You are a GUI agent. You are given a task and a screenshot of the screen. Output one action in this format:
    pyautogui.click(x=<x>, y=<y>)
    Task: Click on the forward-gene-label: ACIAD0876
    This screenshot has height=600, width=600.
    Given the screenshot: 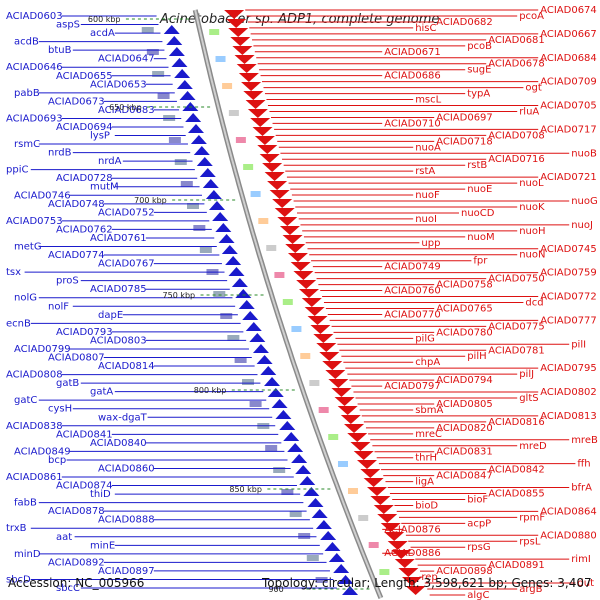 What is the action you would take?
    pyautogui.click(x=412, y=529)
    